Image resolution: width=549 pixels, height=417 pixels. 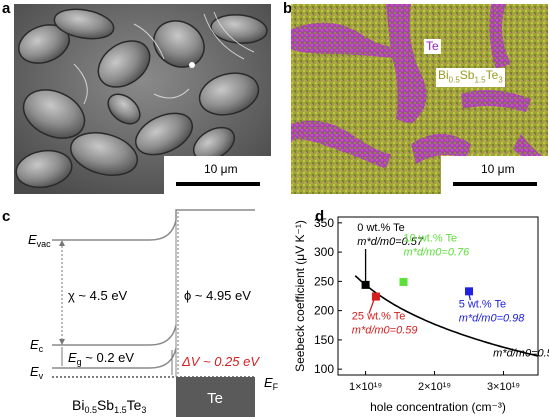 I want to click on point-label: 25 wt.% Te, so click(x=379, y=316).